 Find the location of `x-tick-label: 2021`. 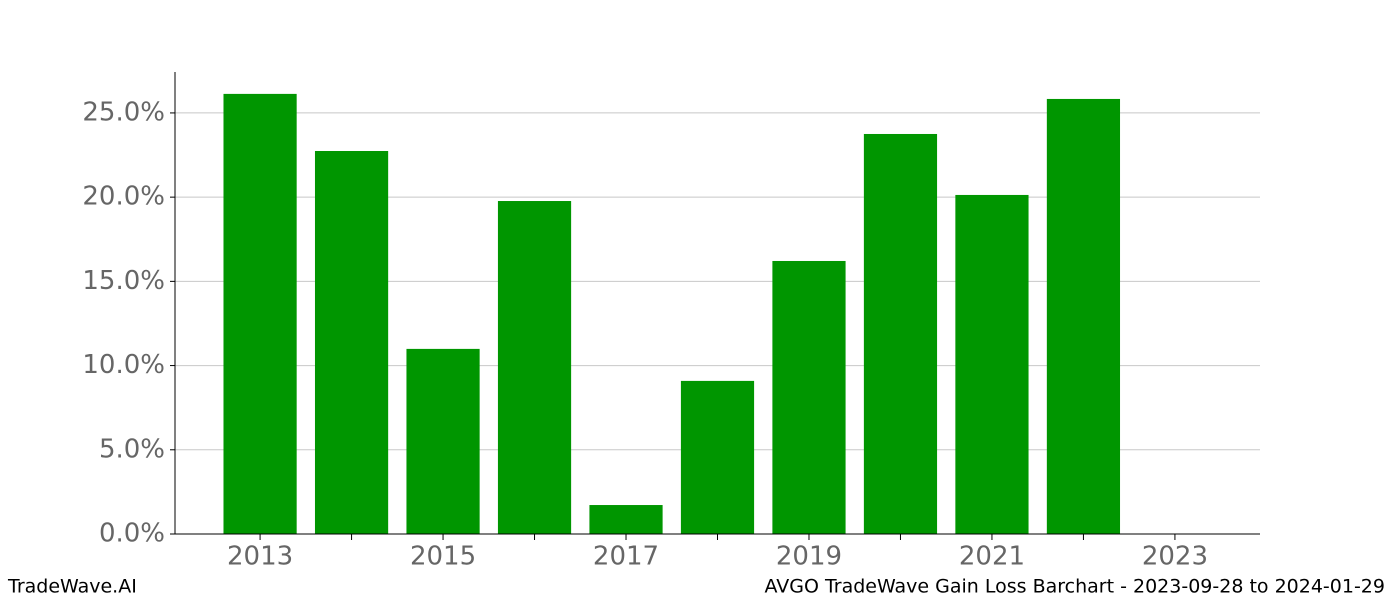

x-tick-label: 2021 is located at coordinates (992, 557).